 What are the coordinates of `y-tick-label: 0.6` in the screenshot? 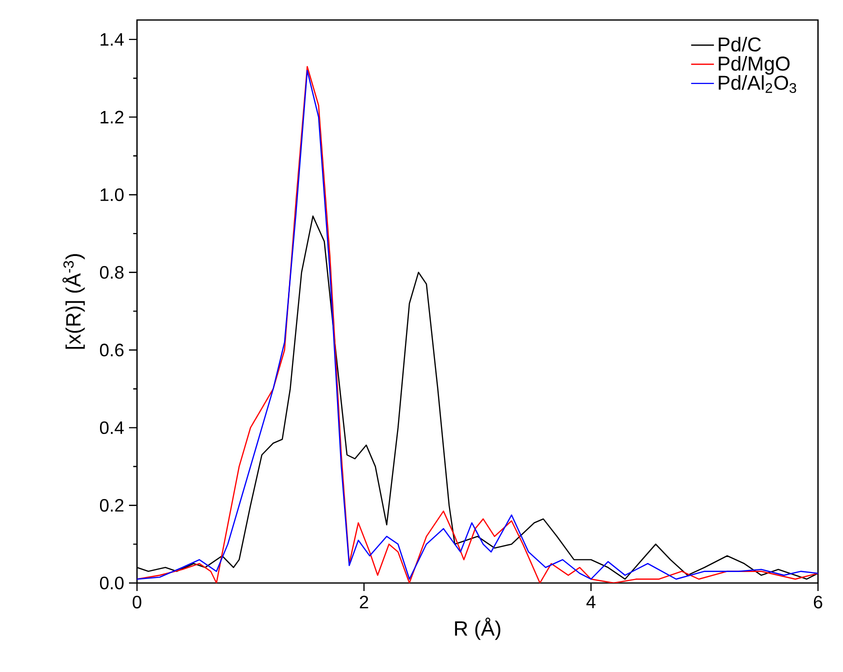 It's located at (112, 350).